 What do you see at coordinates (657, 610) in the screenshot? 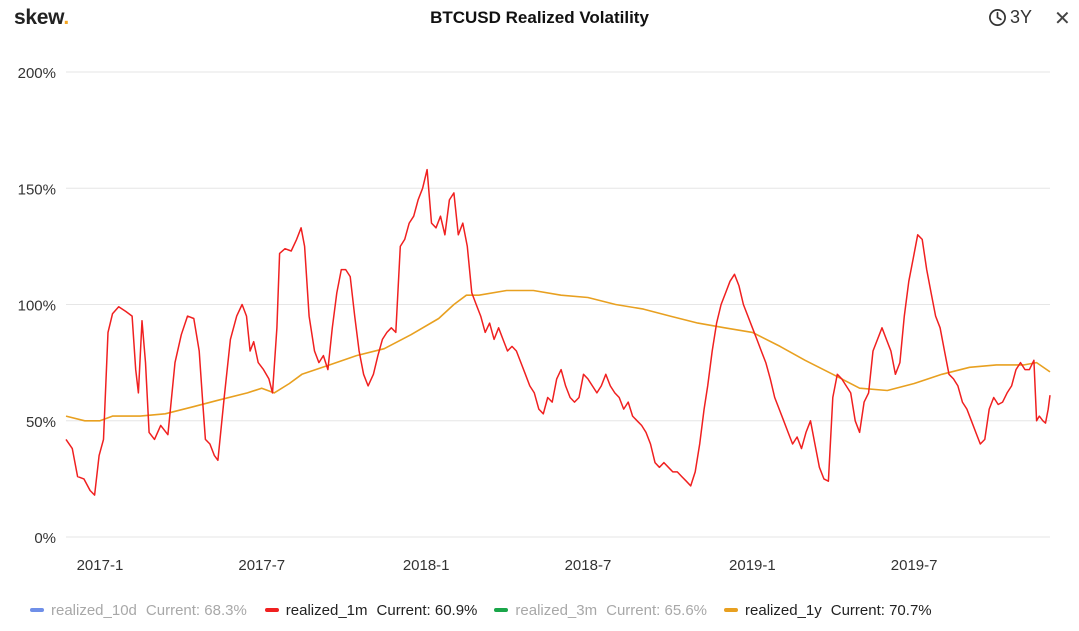
I see `legend-current-value: Current: 65.6%` at bounding box center [657, 610].